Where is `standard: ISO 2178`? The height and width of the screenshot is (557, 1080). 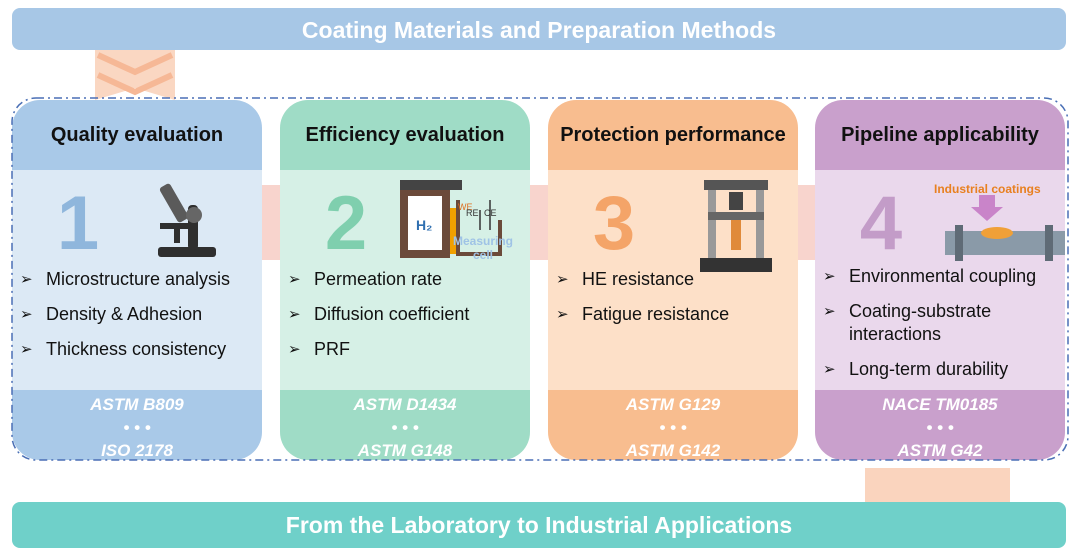
standard: ISO 2178 is located at coordinates (137, 450).